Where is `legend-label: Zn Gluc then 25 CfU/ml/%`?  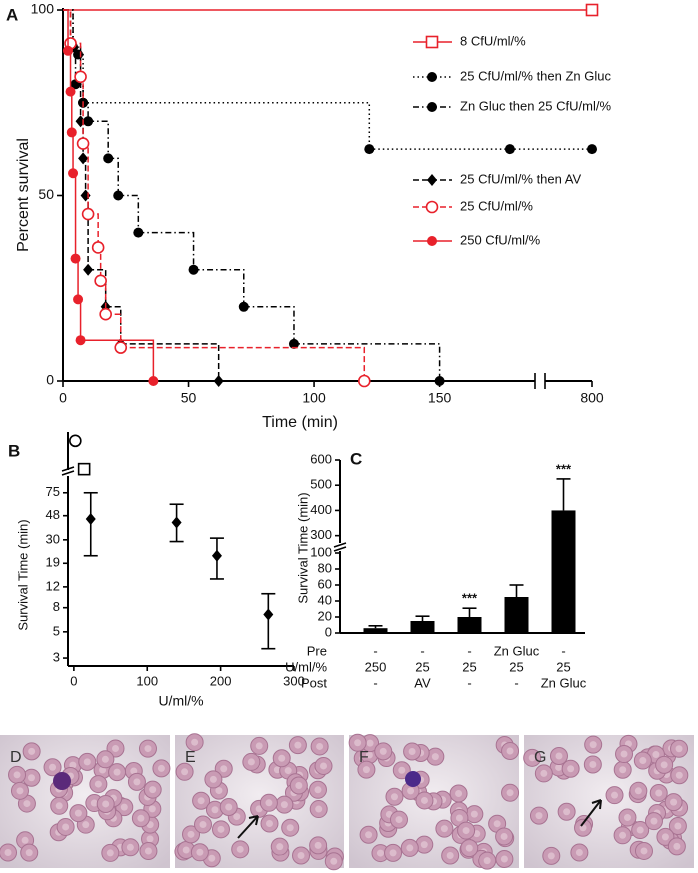
legend-label: Zn Gluc then 25 CfU/ml/% is located at coordinates (535, 105).